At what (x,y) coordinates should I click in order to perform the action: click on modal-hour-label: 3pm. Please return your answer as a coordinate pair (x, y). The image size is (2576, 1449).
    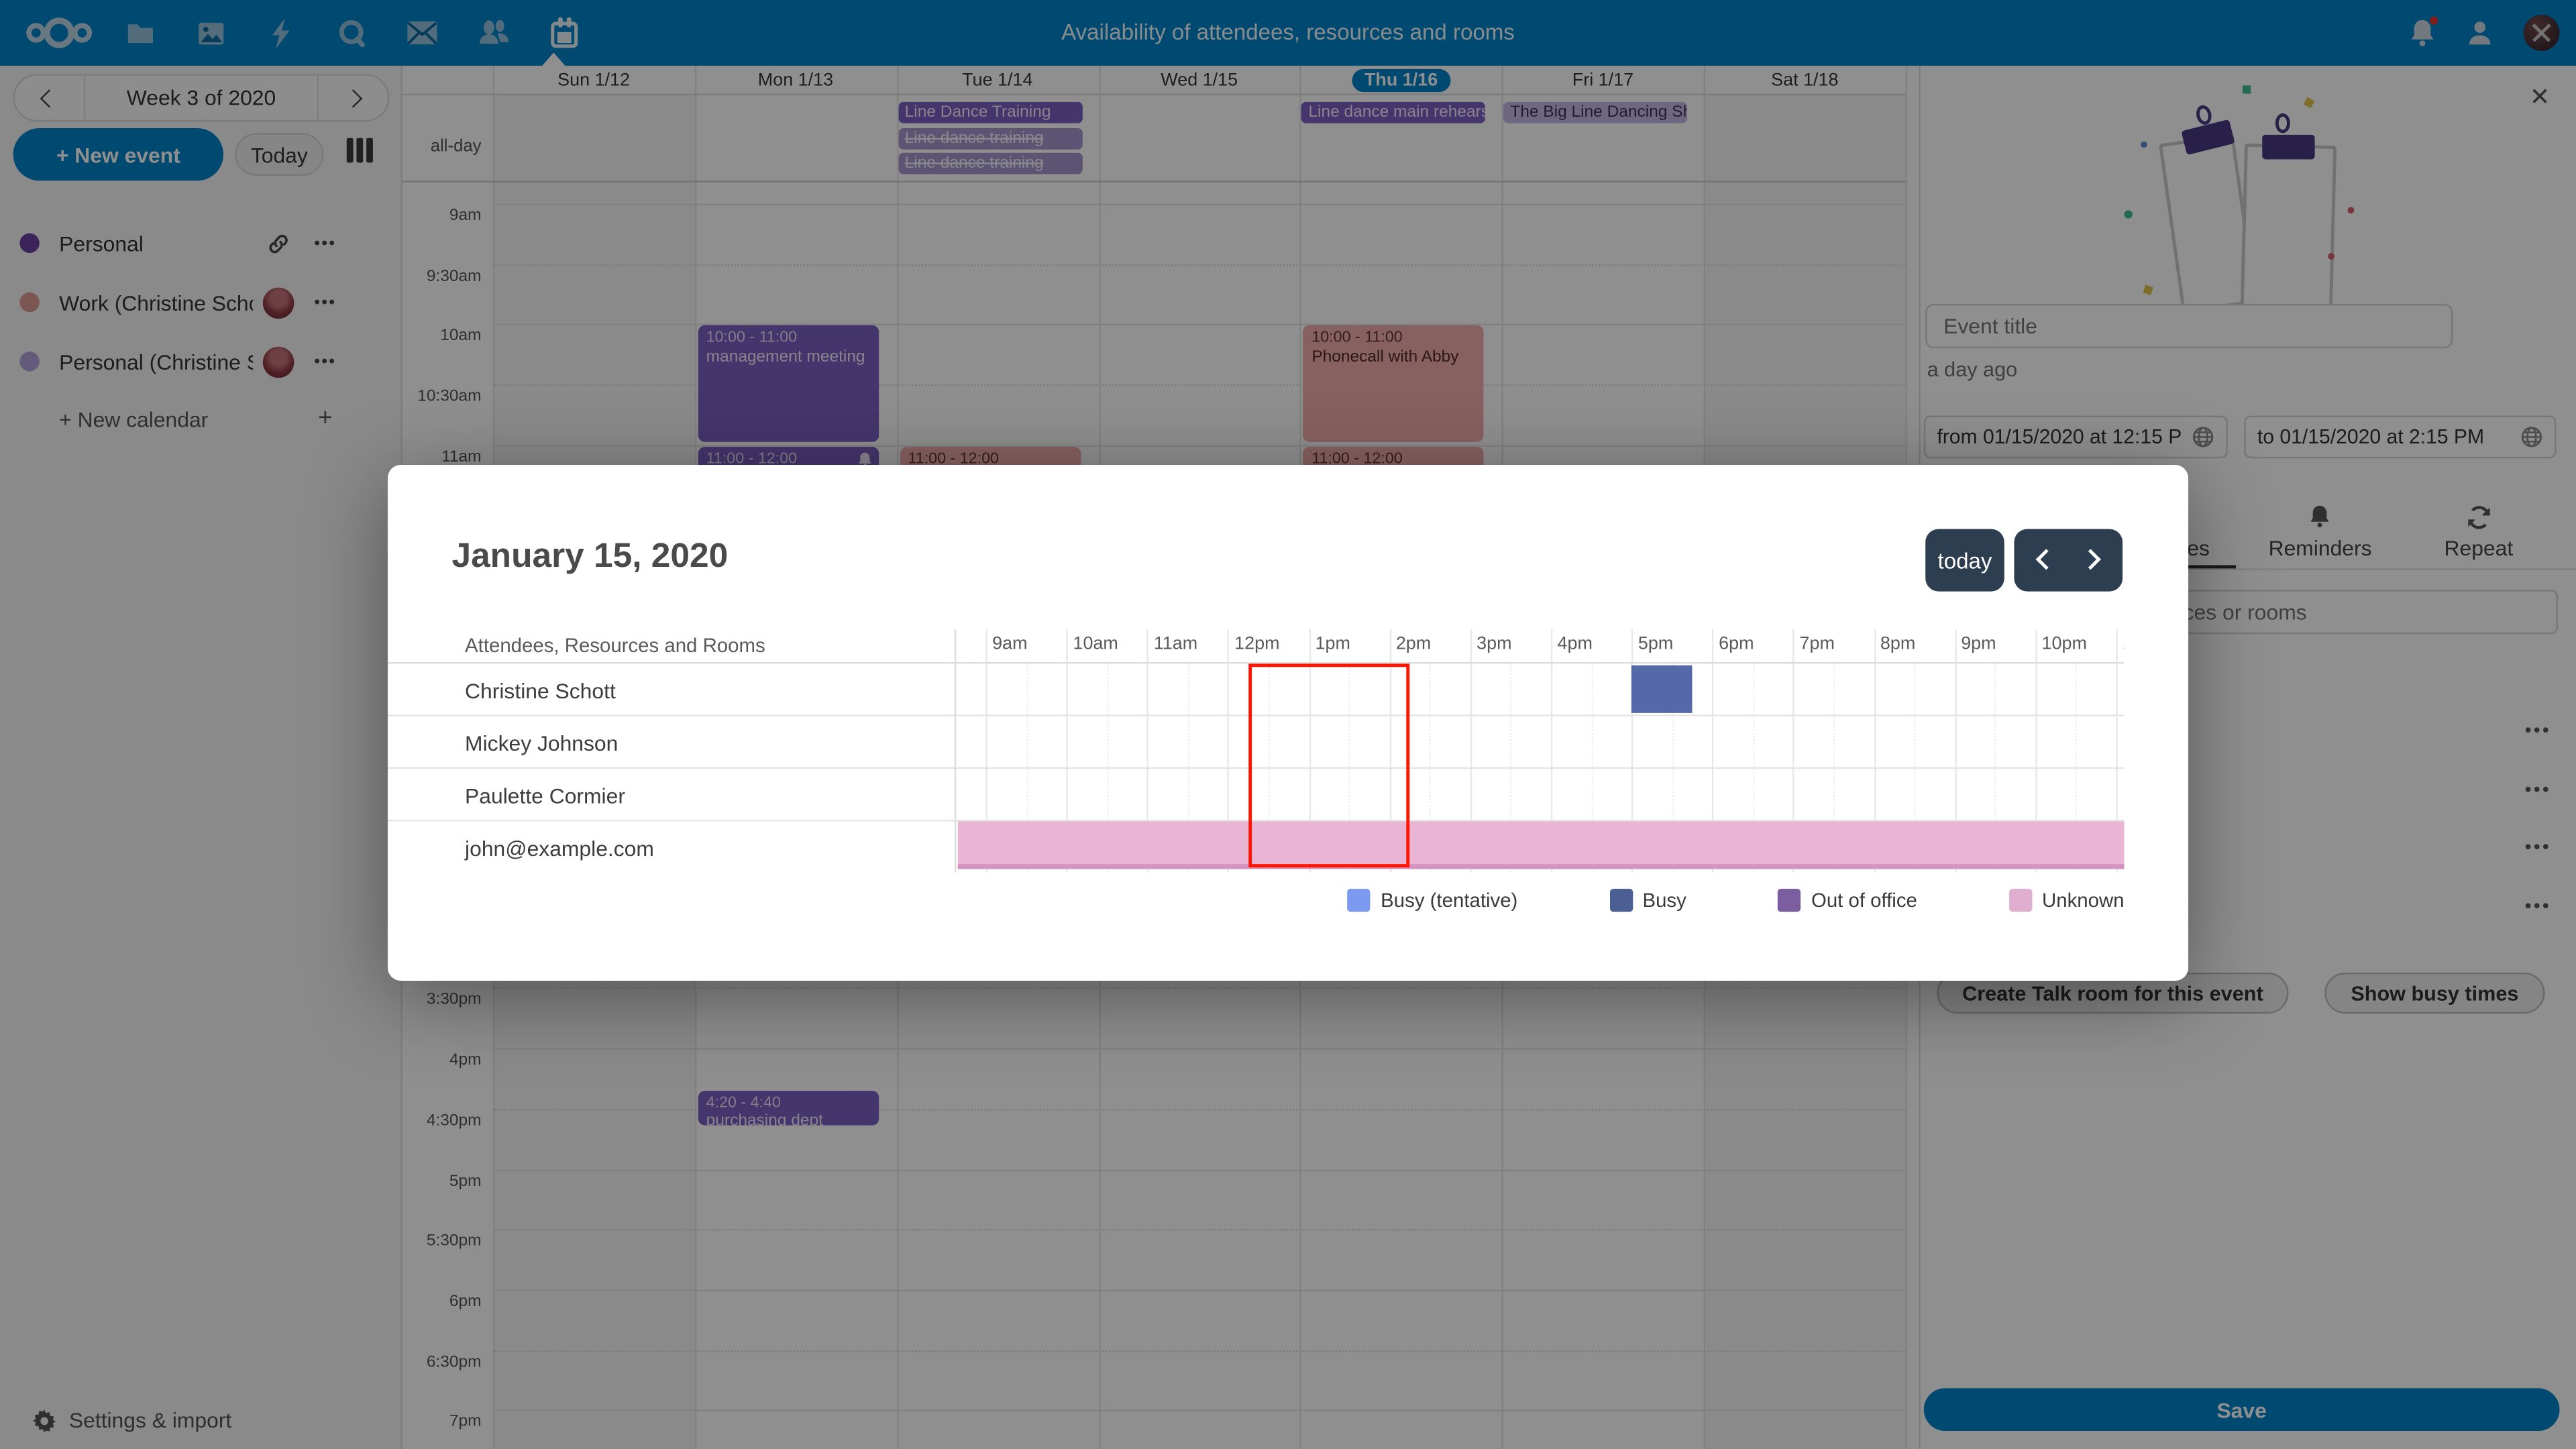
    Looking at the image, I should click on (1494, 644).